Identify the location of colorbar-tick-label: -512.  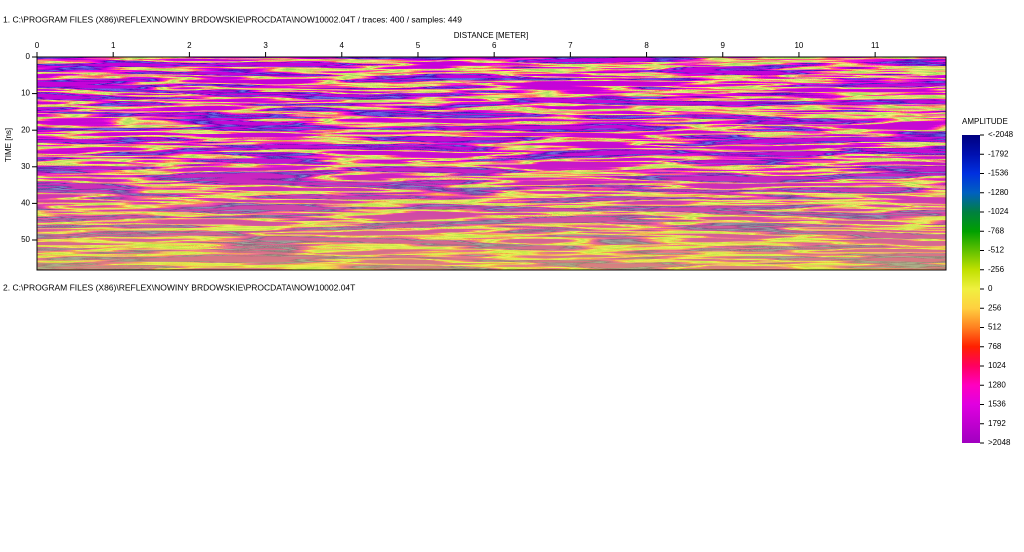
(996, 250).